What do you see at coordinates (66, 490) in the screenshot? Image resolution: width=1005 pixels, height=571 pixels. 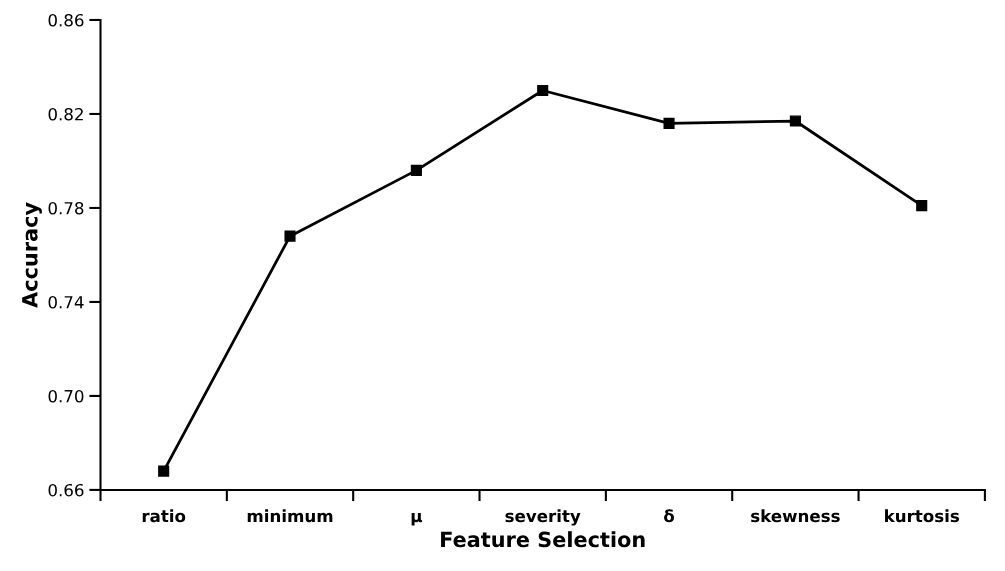 I see `y-tick-label: 0.66` at bounding box center [66, 490].